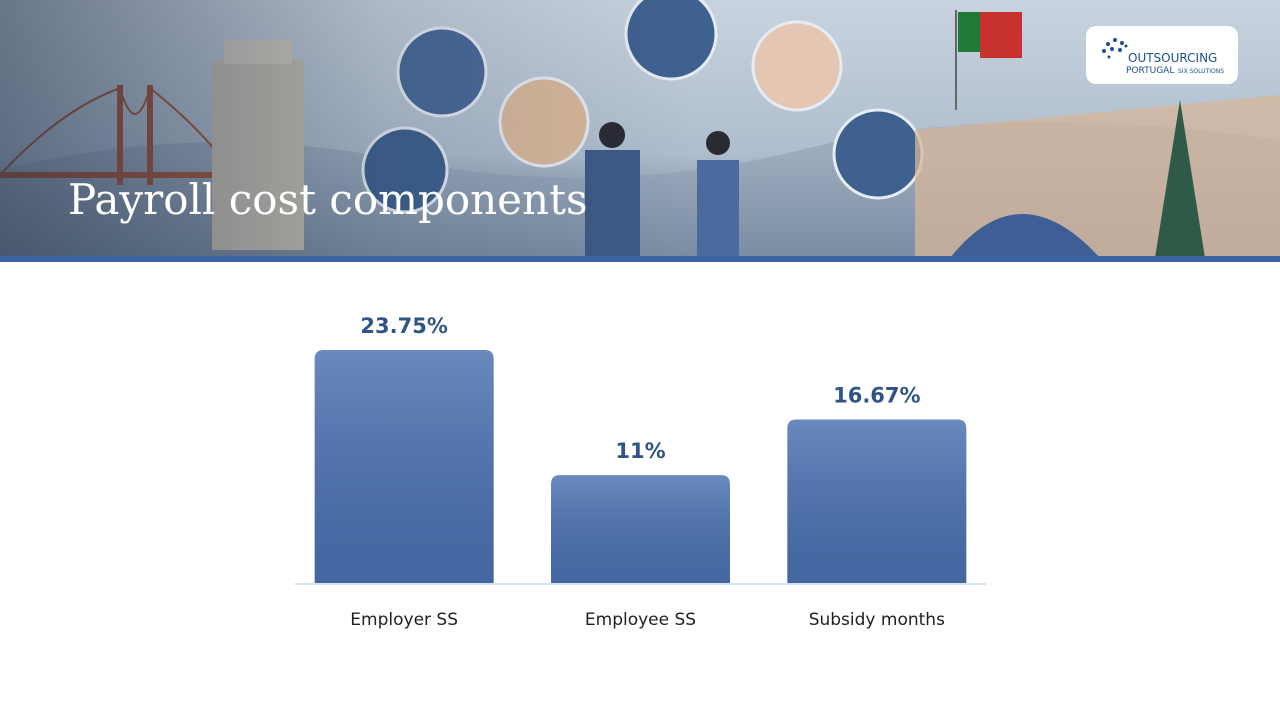 Image resolution: width=1280 pixels, height=720 pixels. I want to click on slide-title: Payroll cost components, so click(328, 199).